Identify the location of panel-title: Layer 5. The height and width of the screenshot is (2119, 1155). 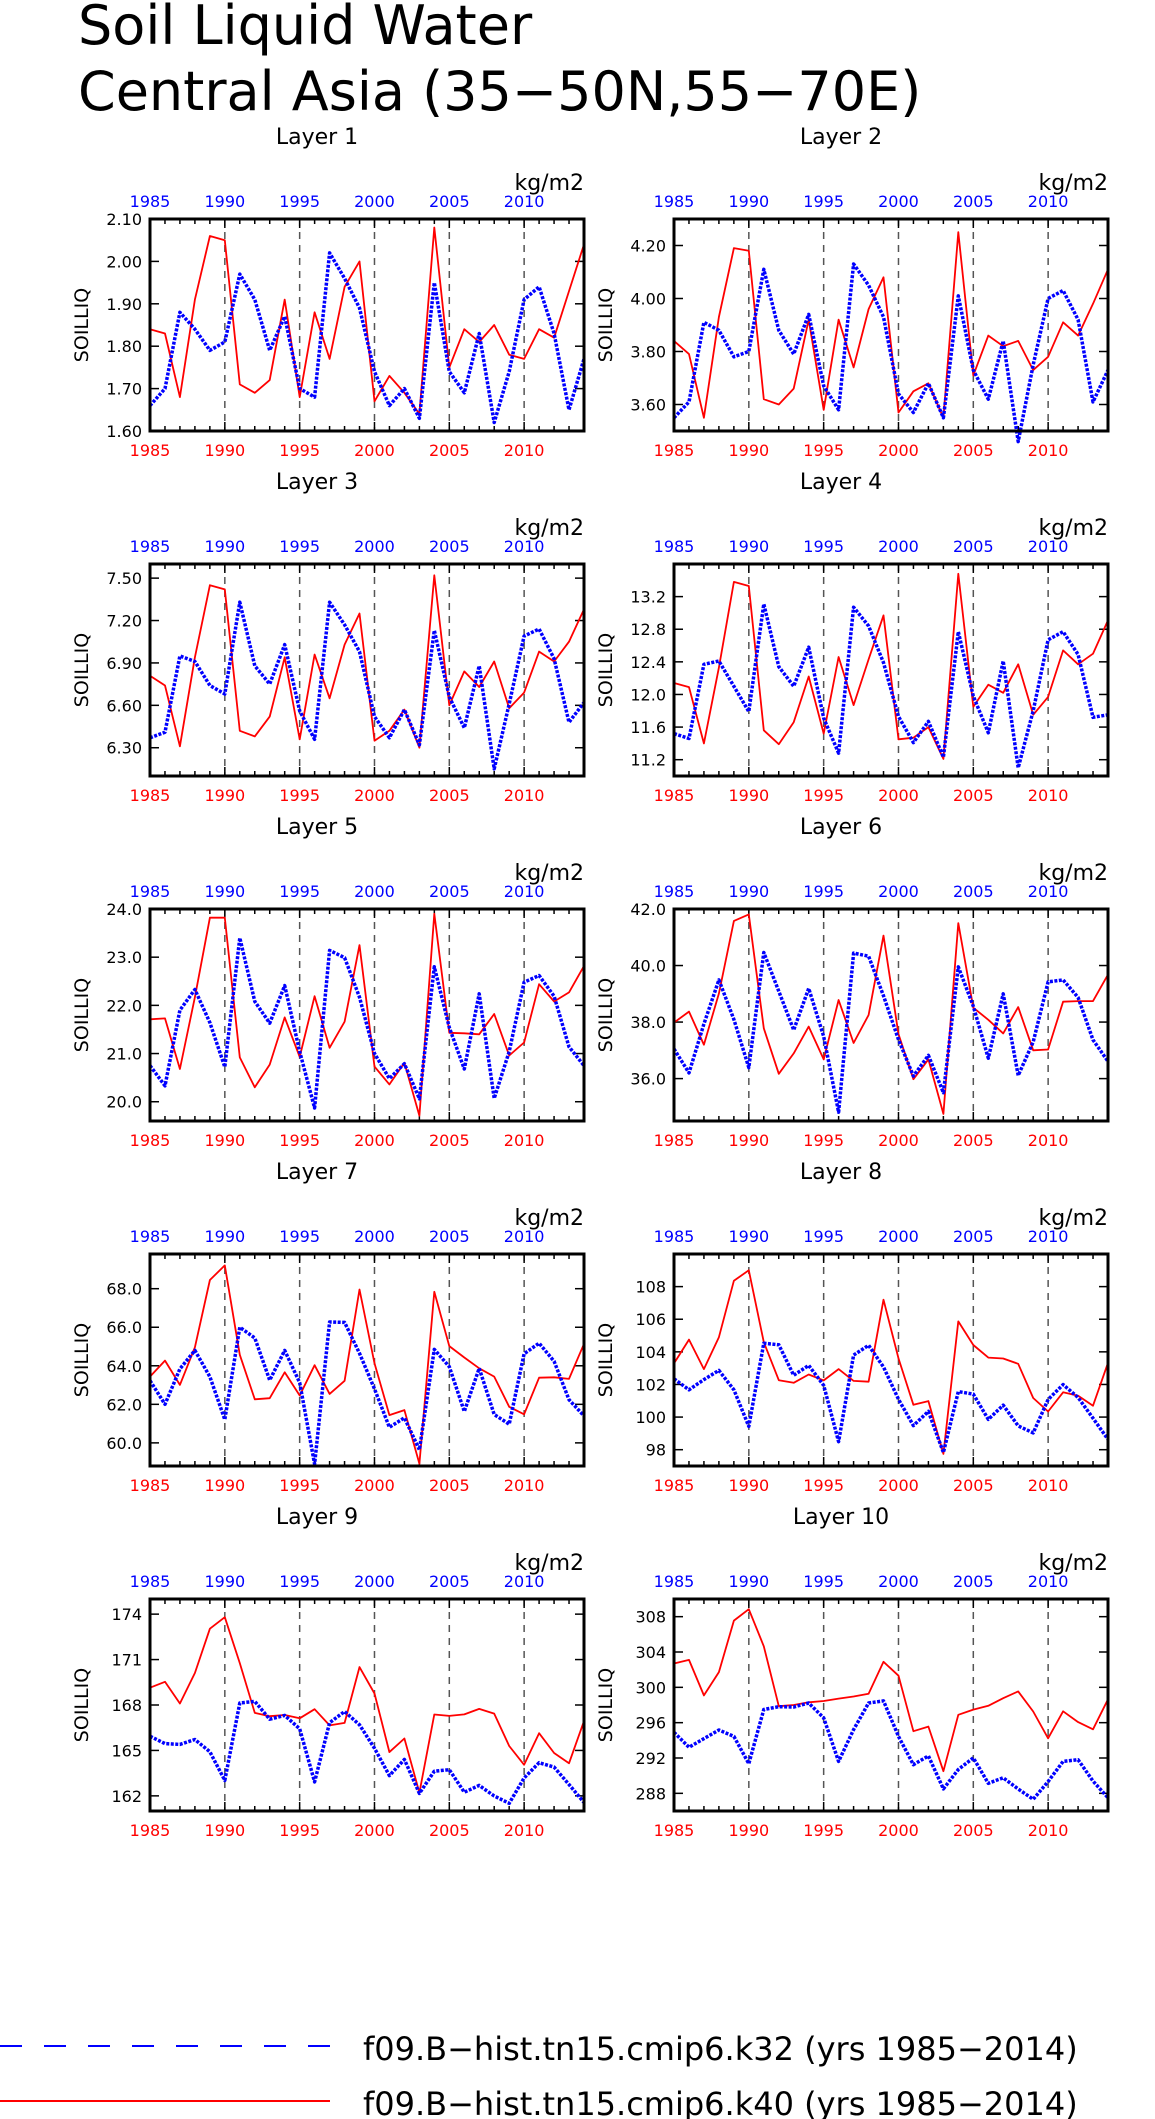
(317, 827).